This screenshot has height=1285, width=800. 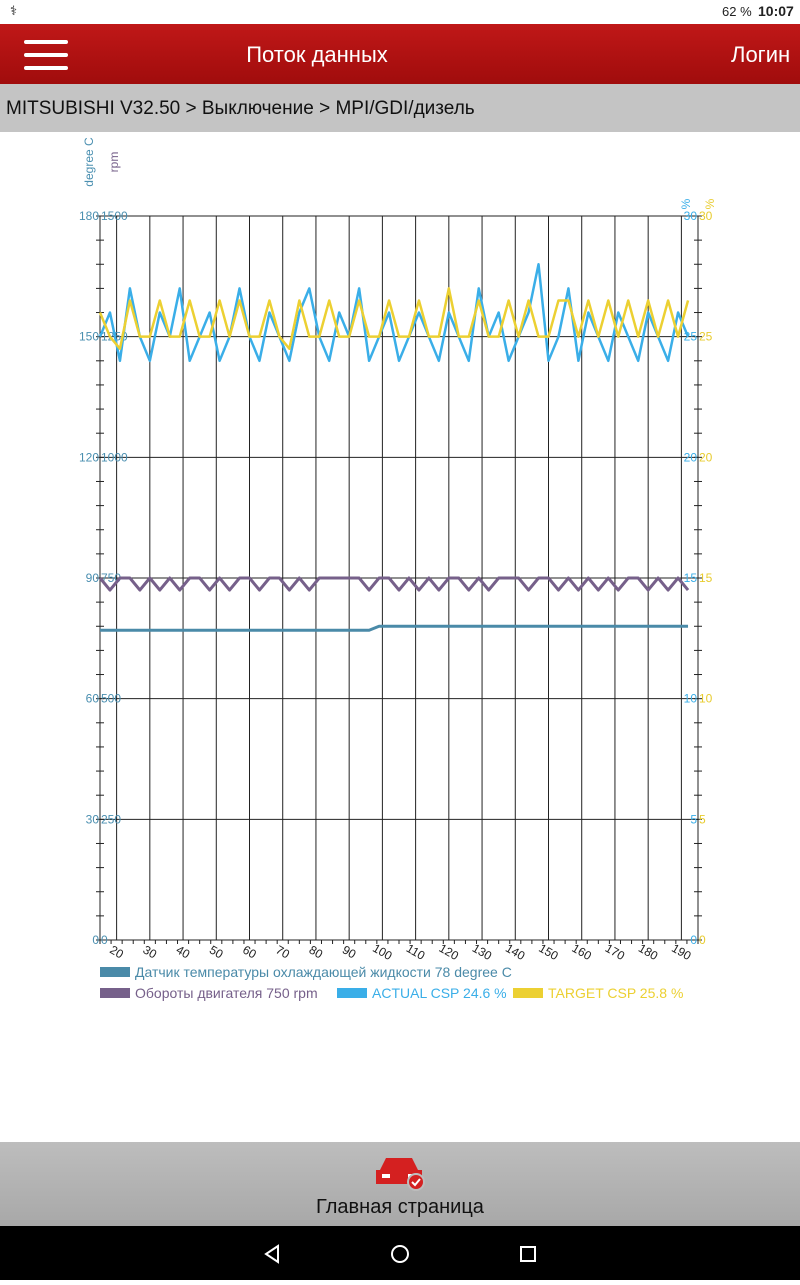 What do you see at coordinates (46, 54) in the screenshot?
I see `menu-button` at bounding box center [46, 54].